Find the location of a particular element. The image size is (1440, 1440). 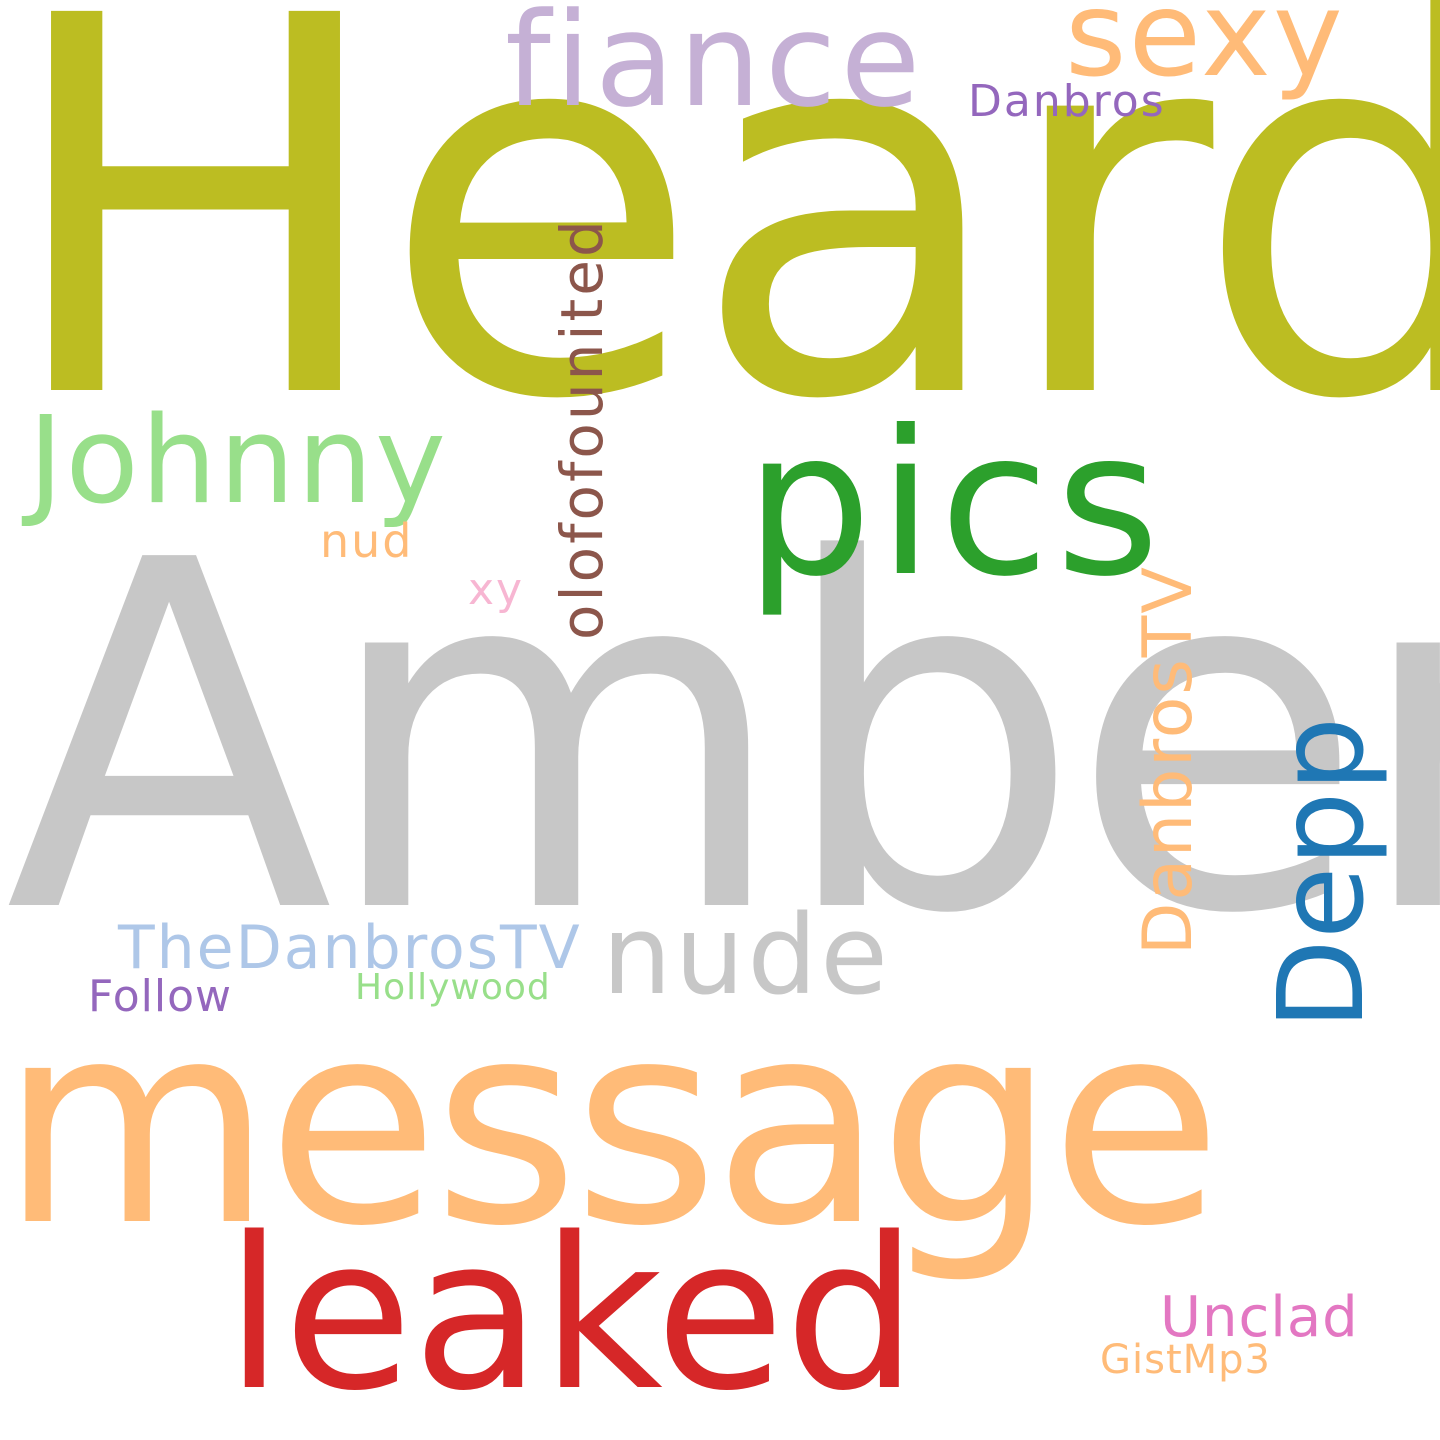

word-fiance: fiance is located at coordinates (715, 68).